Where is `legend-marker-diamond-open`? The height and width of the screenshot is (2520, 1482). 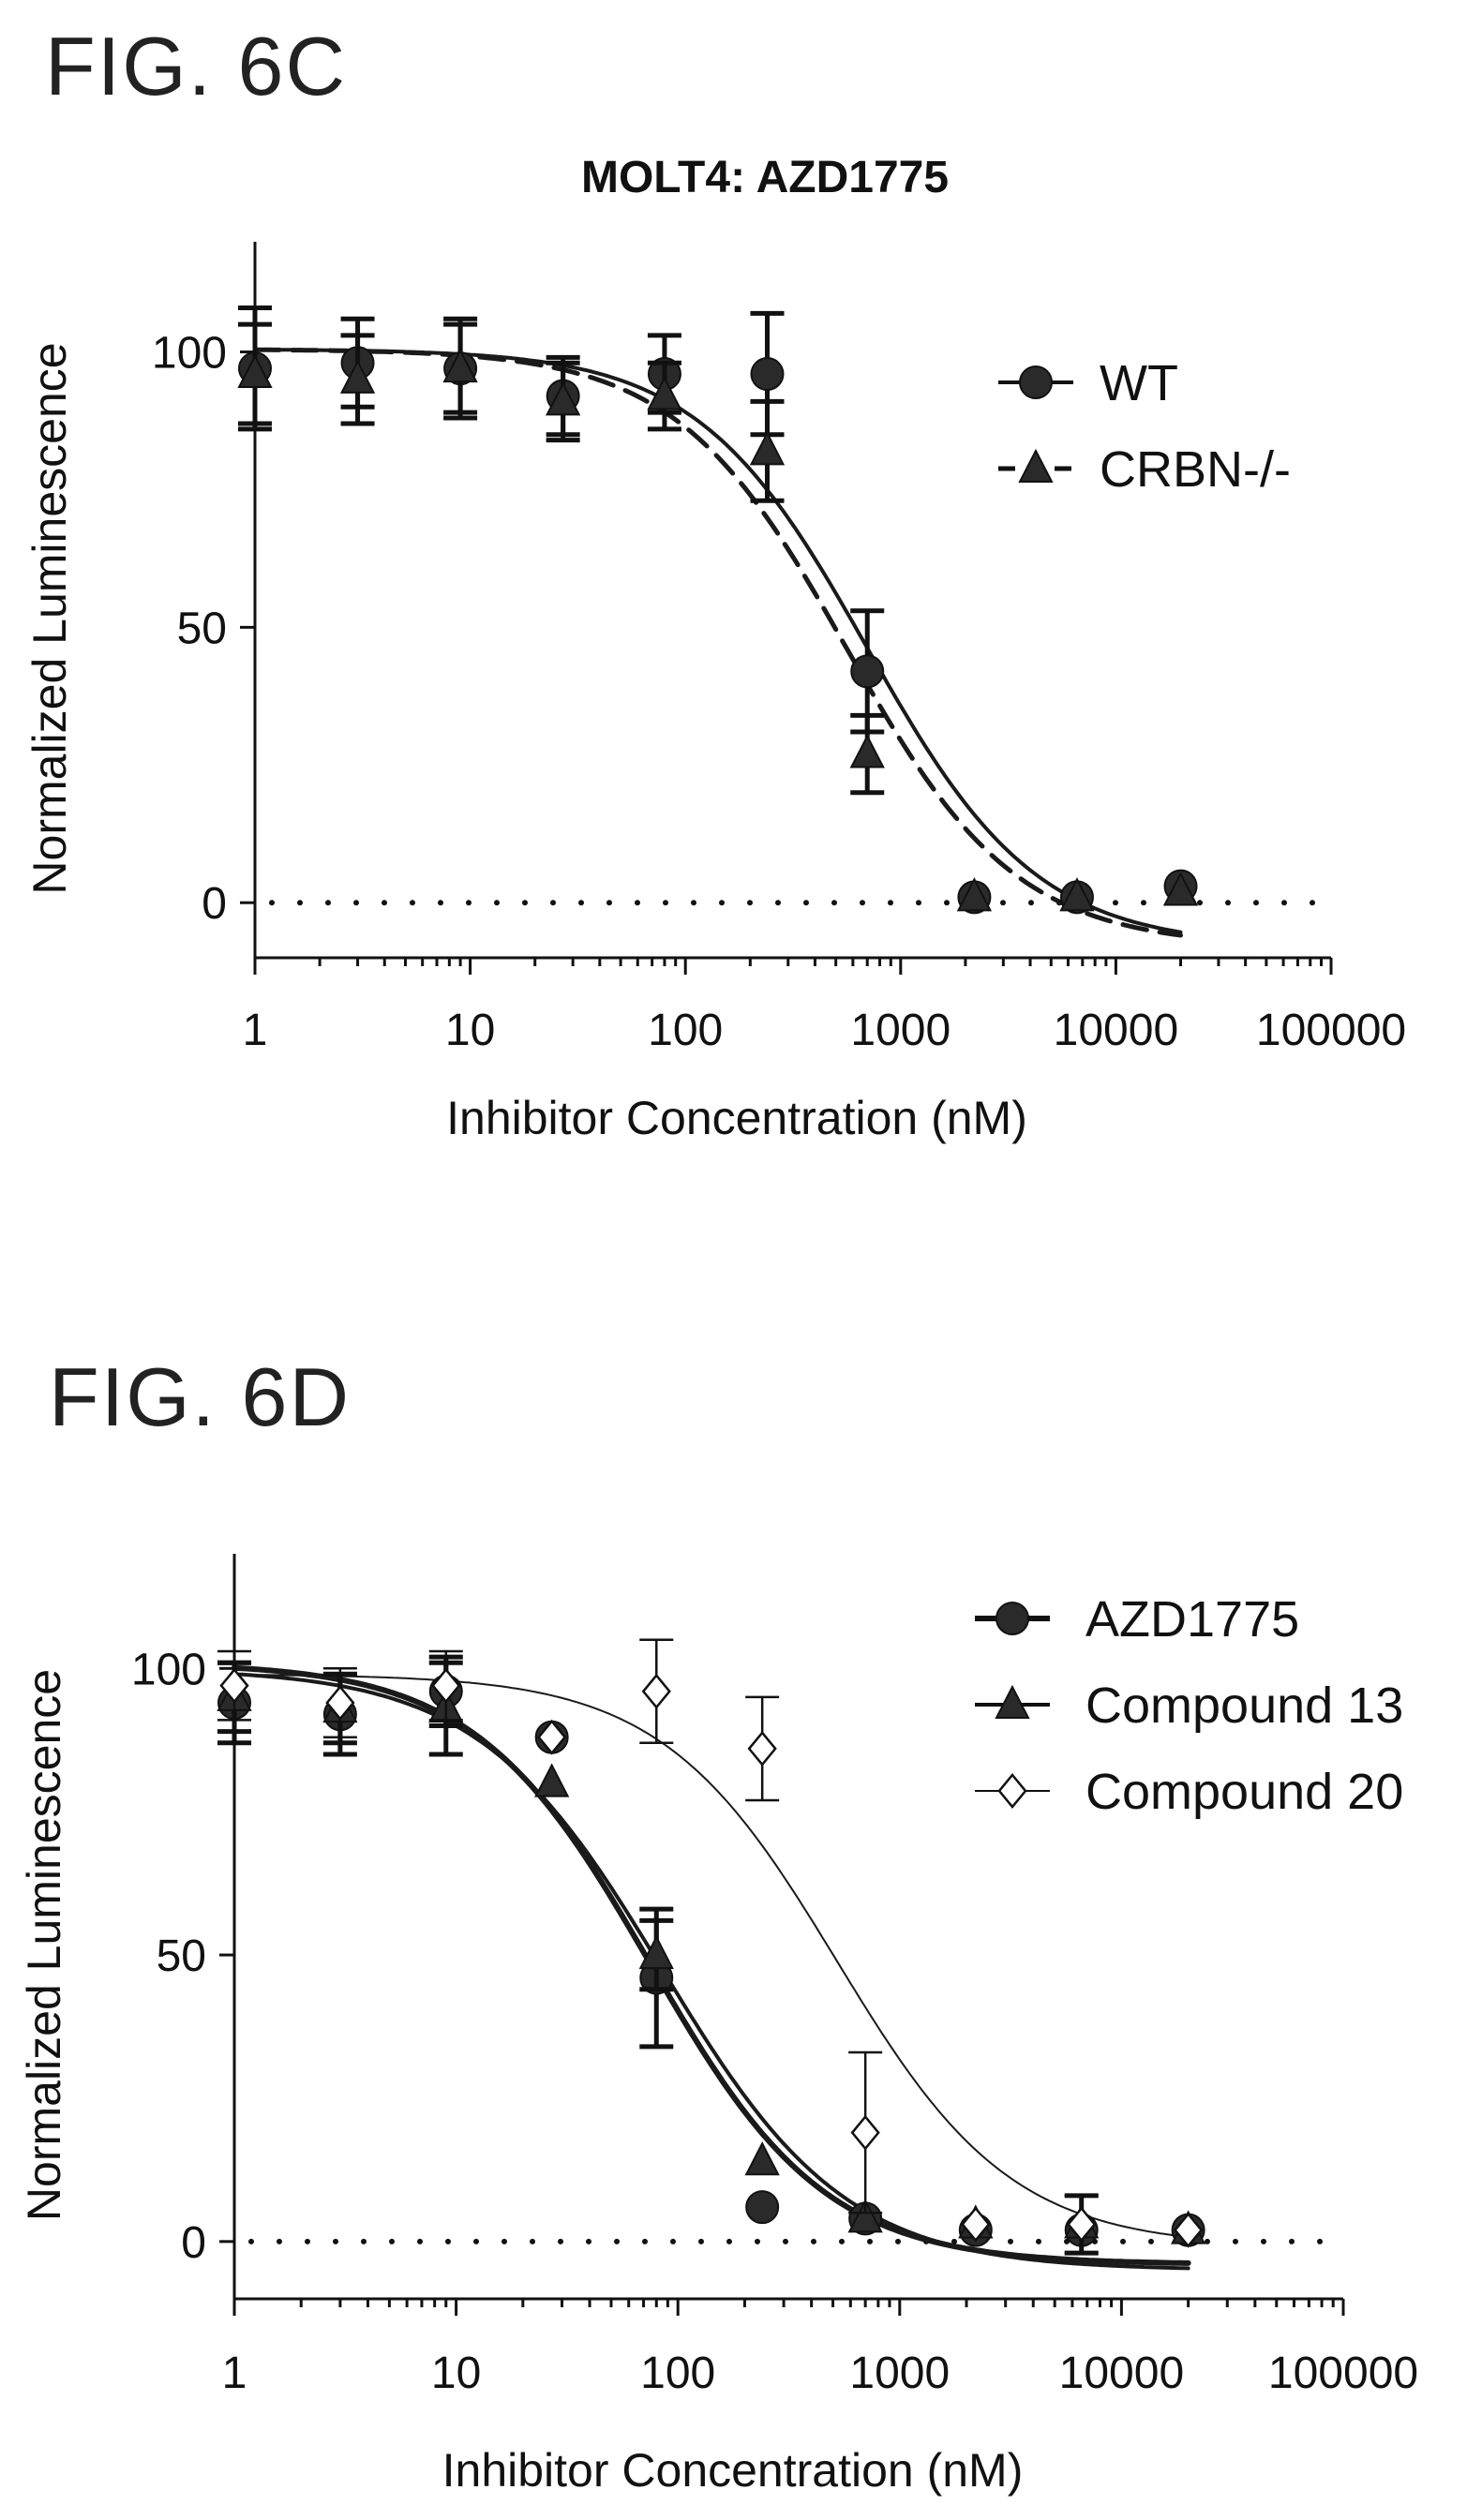
legend-marker-diamond-open is located at coordinates (1012, 1791).